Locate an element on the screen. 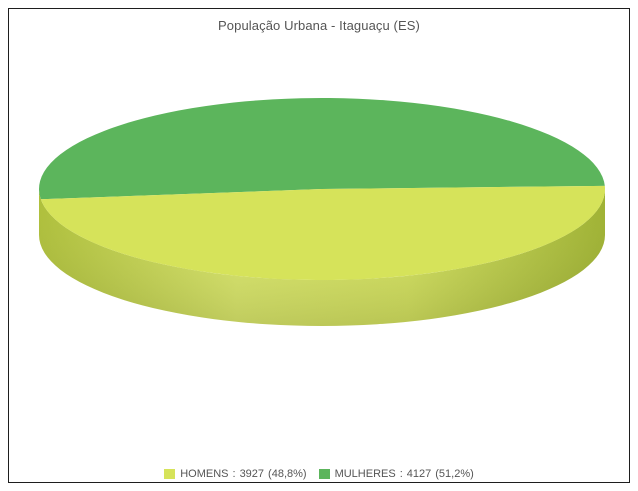 The height and width of the screenshot is (491, 638). legend-swatch-mulheres is located at coordinates (324, 474).